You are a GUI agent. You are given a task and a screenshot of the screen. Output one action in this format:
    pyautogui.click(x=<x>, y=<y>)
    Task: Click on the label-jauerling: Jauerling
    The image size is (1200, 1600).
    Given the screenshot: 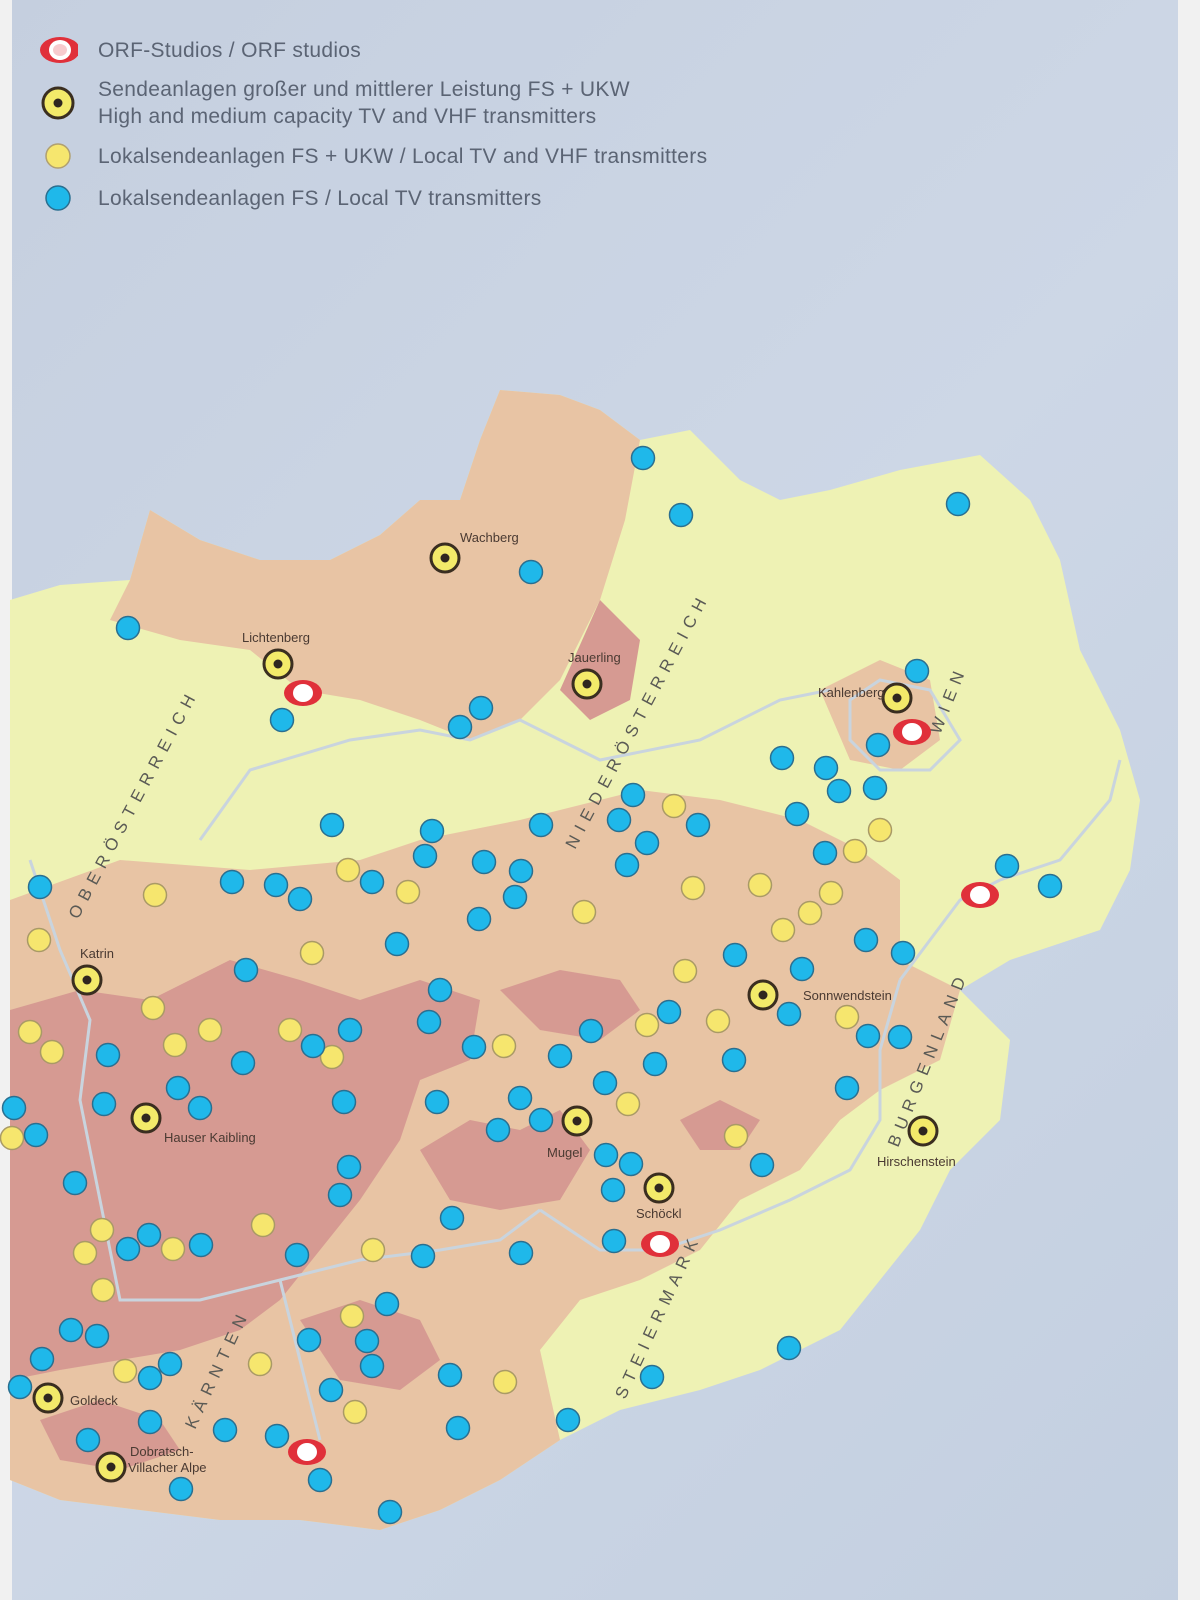 What is the action you would take?
    pyautogui.click(x=594, y=657)
    